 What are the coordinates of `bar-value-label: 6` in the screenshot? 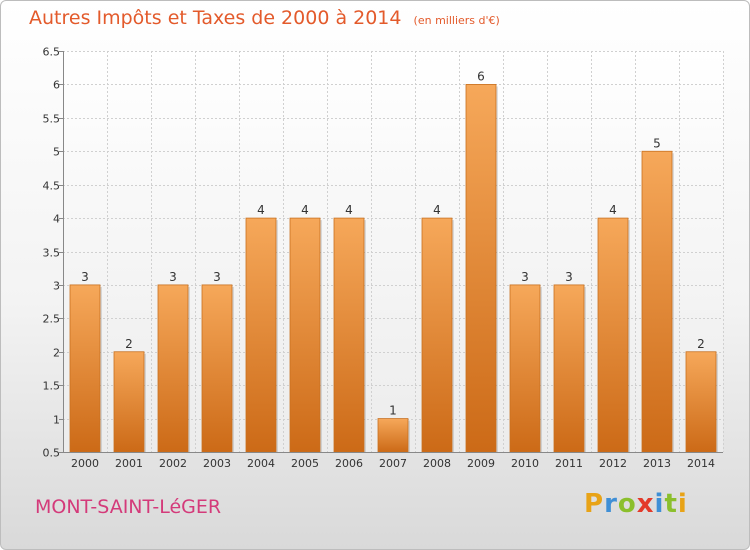 It's located at (481, 76).